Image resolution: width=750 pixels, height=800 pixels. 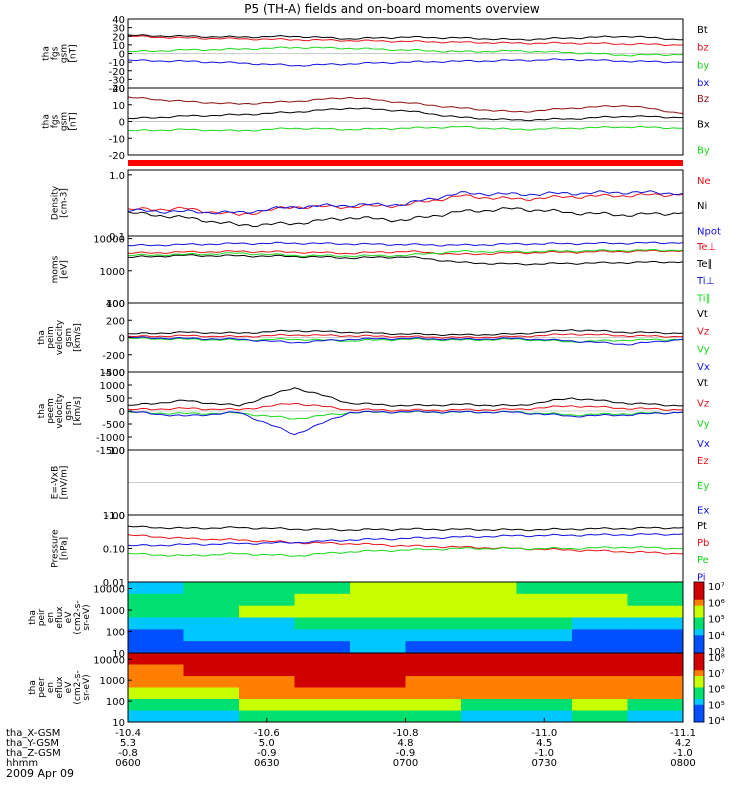 I want to click on legend-by: by, so click(x=703, y=65).